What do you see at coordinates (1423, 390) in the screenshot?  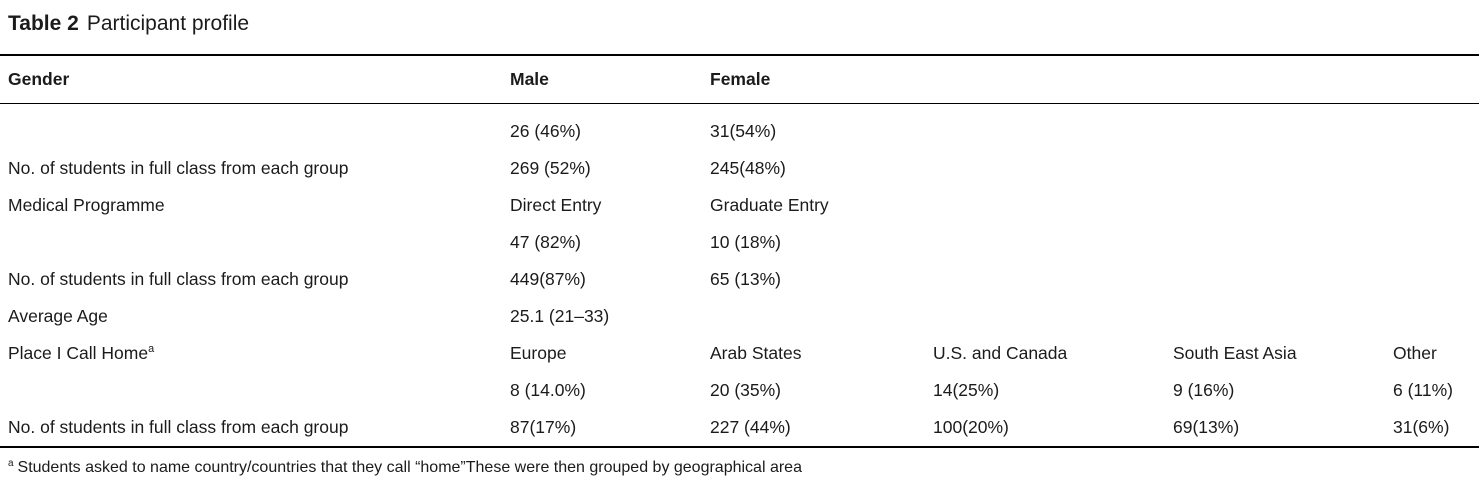 I see `table-cell: 6 (11%)` at bounding box center [1423, 390].